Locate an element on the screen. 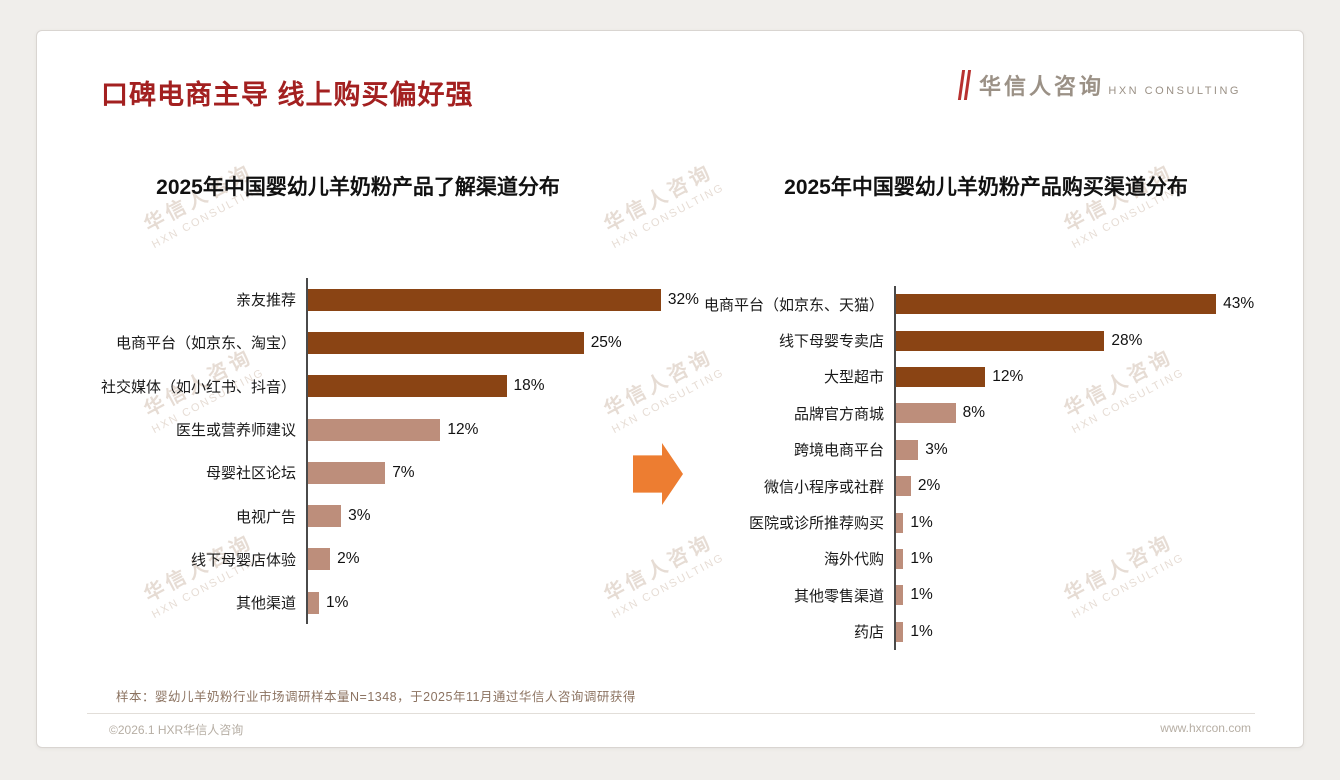 This screenshot has width=1340, height=780. bar-row: 药店 1% is located at coordinates (984, 631).